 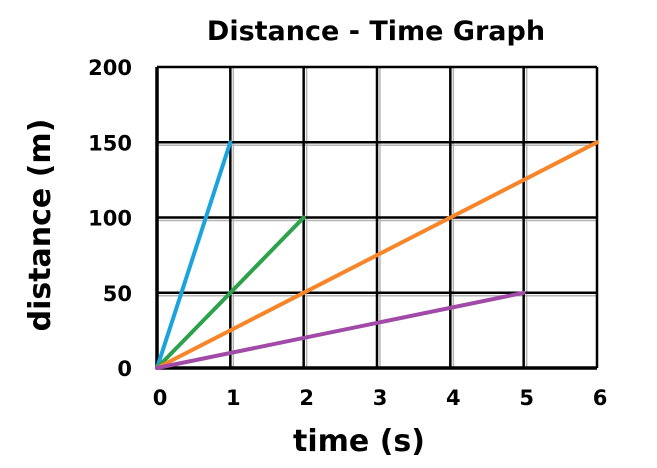 I want to click on x-tick-label: 0, so click(x=160, y=398).